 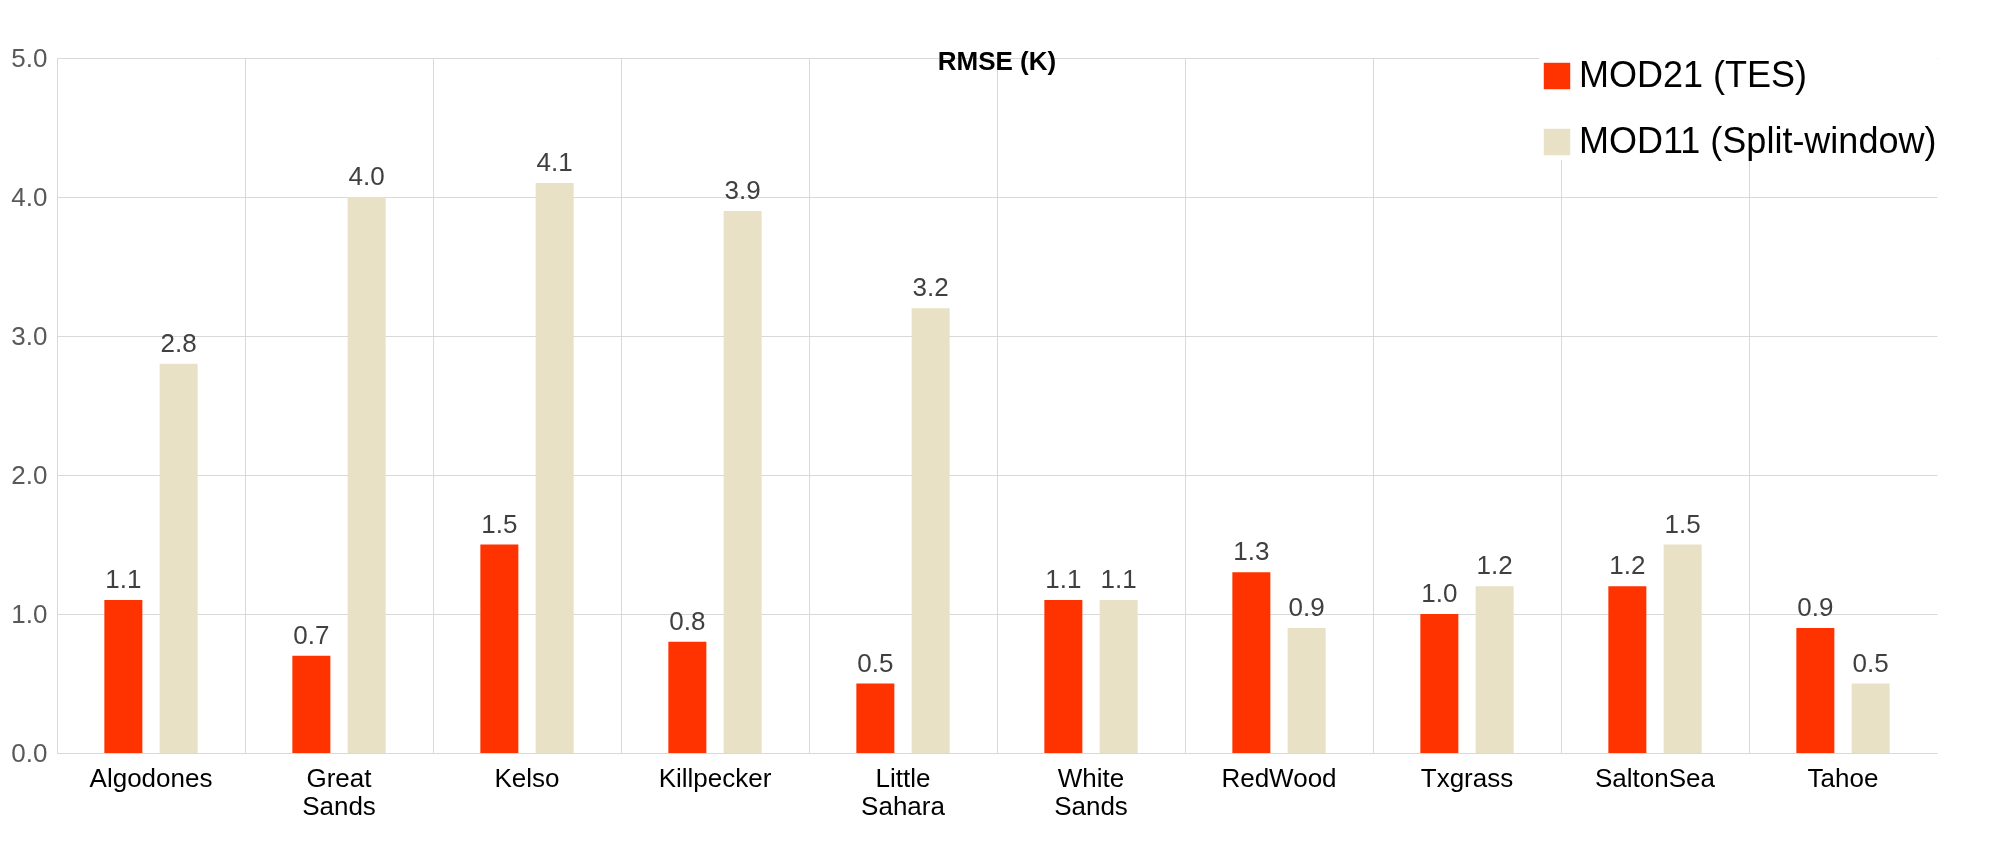 I want to click on y-tick-label: 5.0, so click(x=29, y=57).